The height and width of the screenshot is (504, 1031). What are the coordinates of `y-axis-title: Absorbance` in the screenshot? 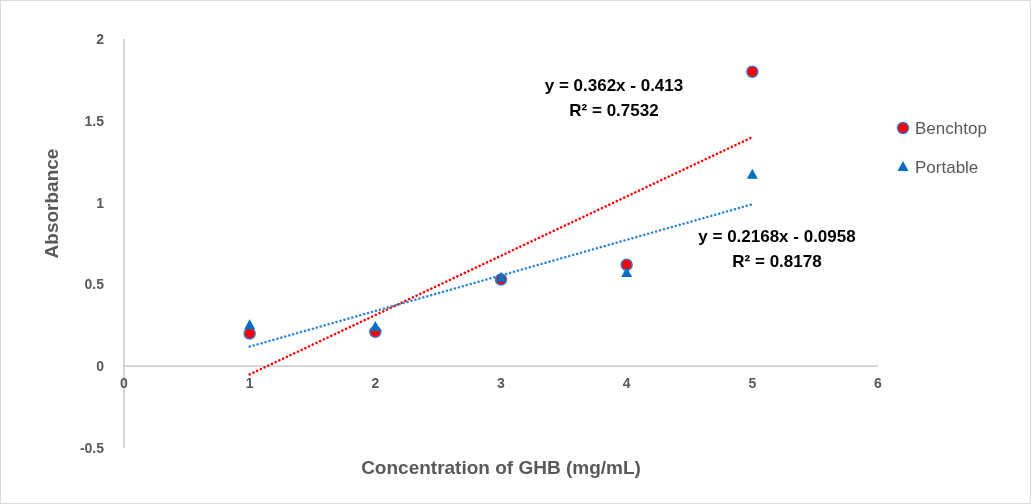 It's located at (51, 203).